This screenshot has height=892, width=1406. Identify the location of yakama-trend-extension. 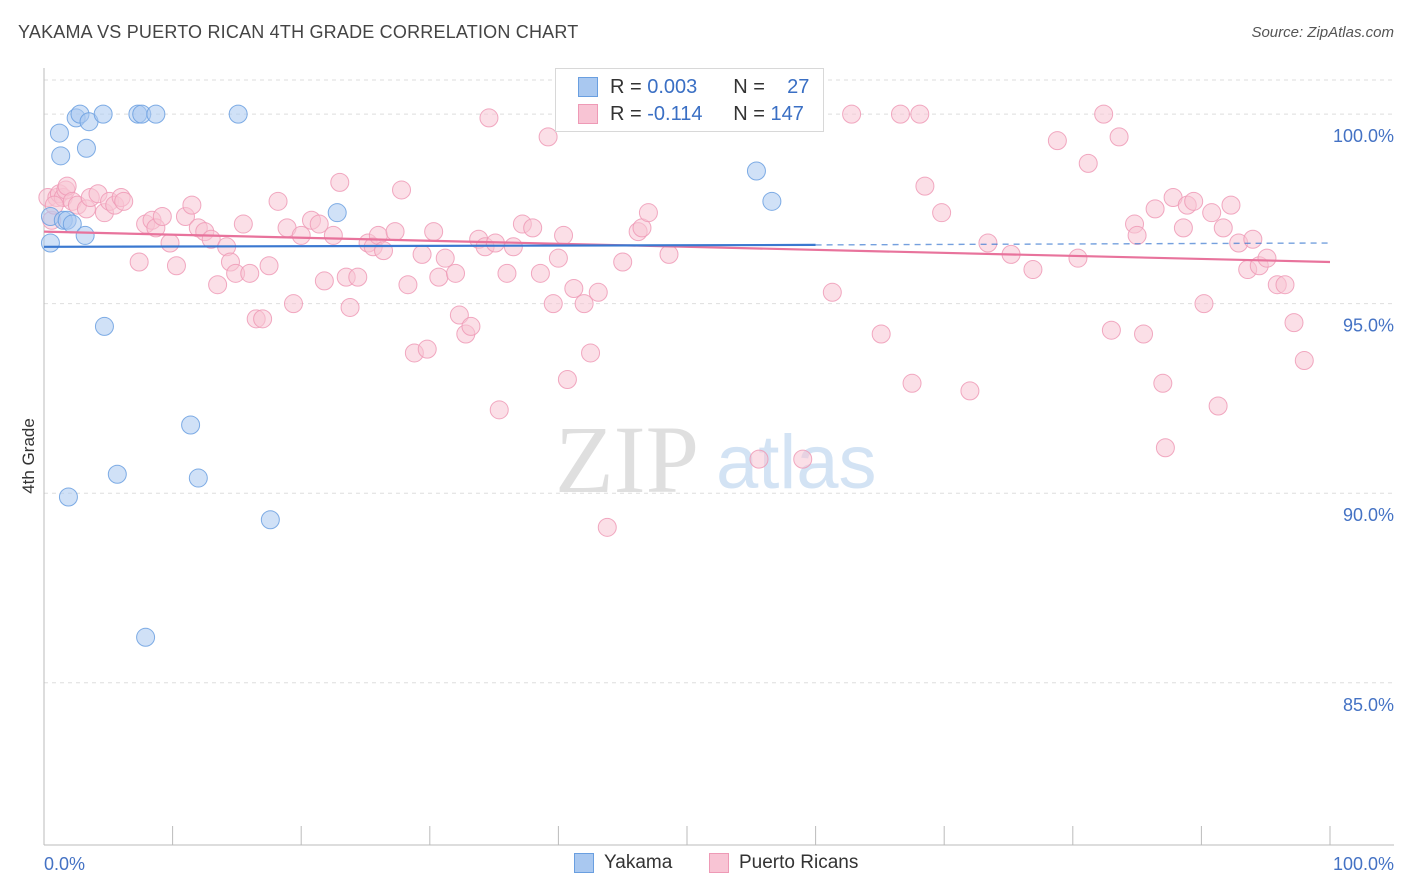
(1073, 244).